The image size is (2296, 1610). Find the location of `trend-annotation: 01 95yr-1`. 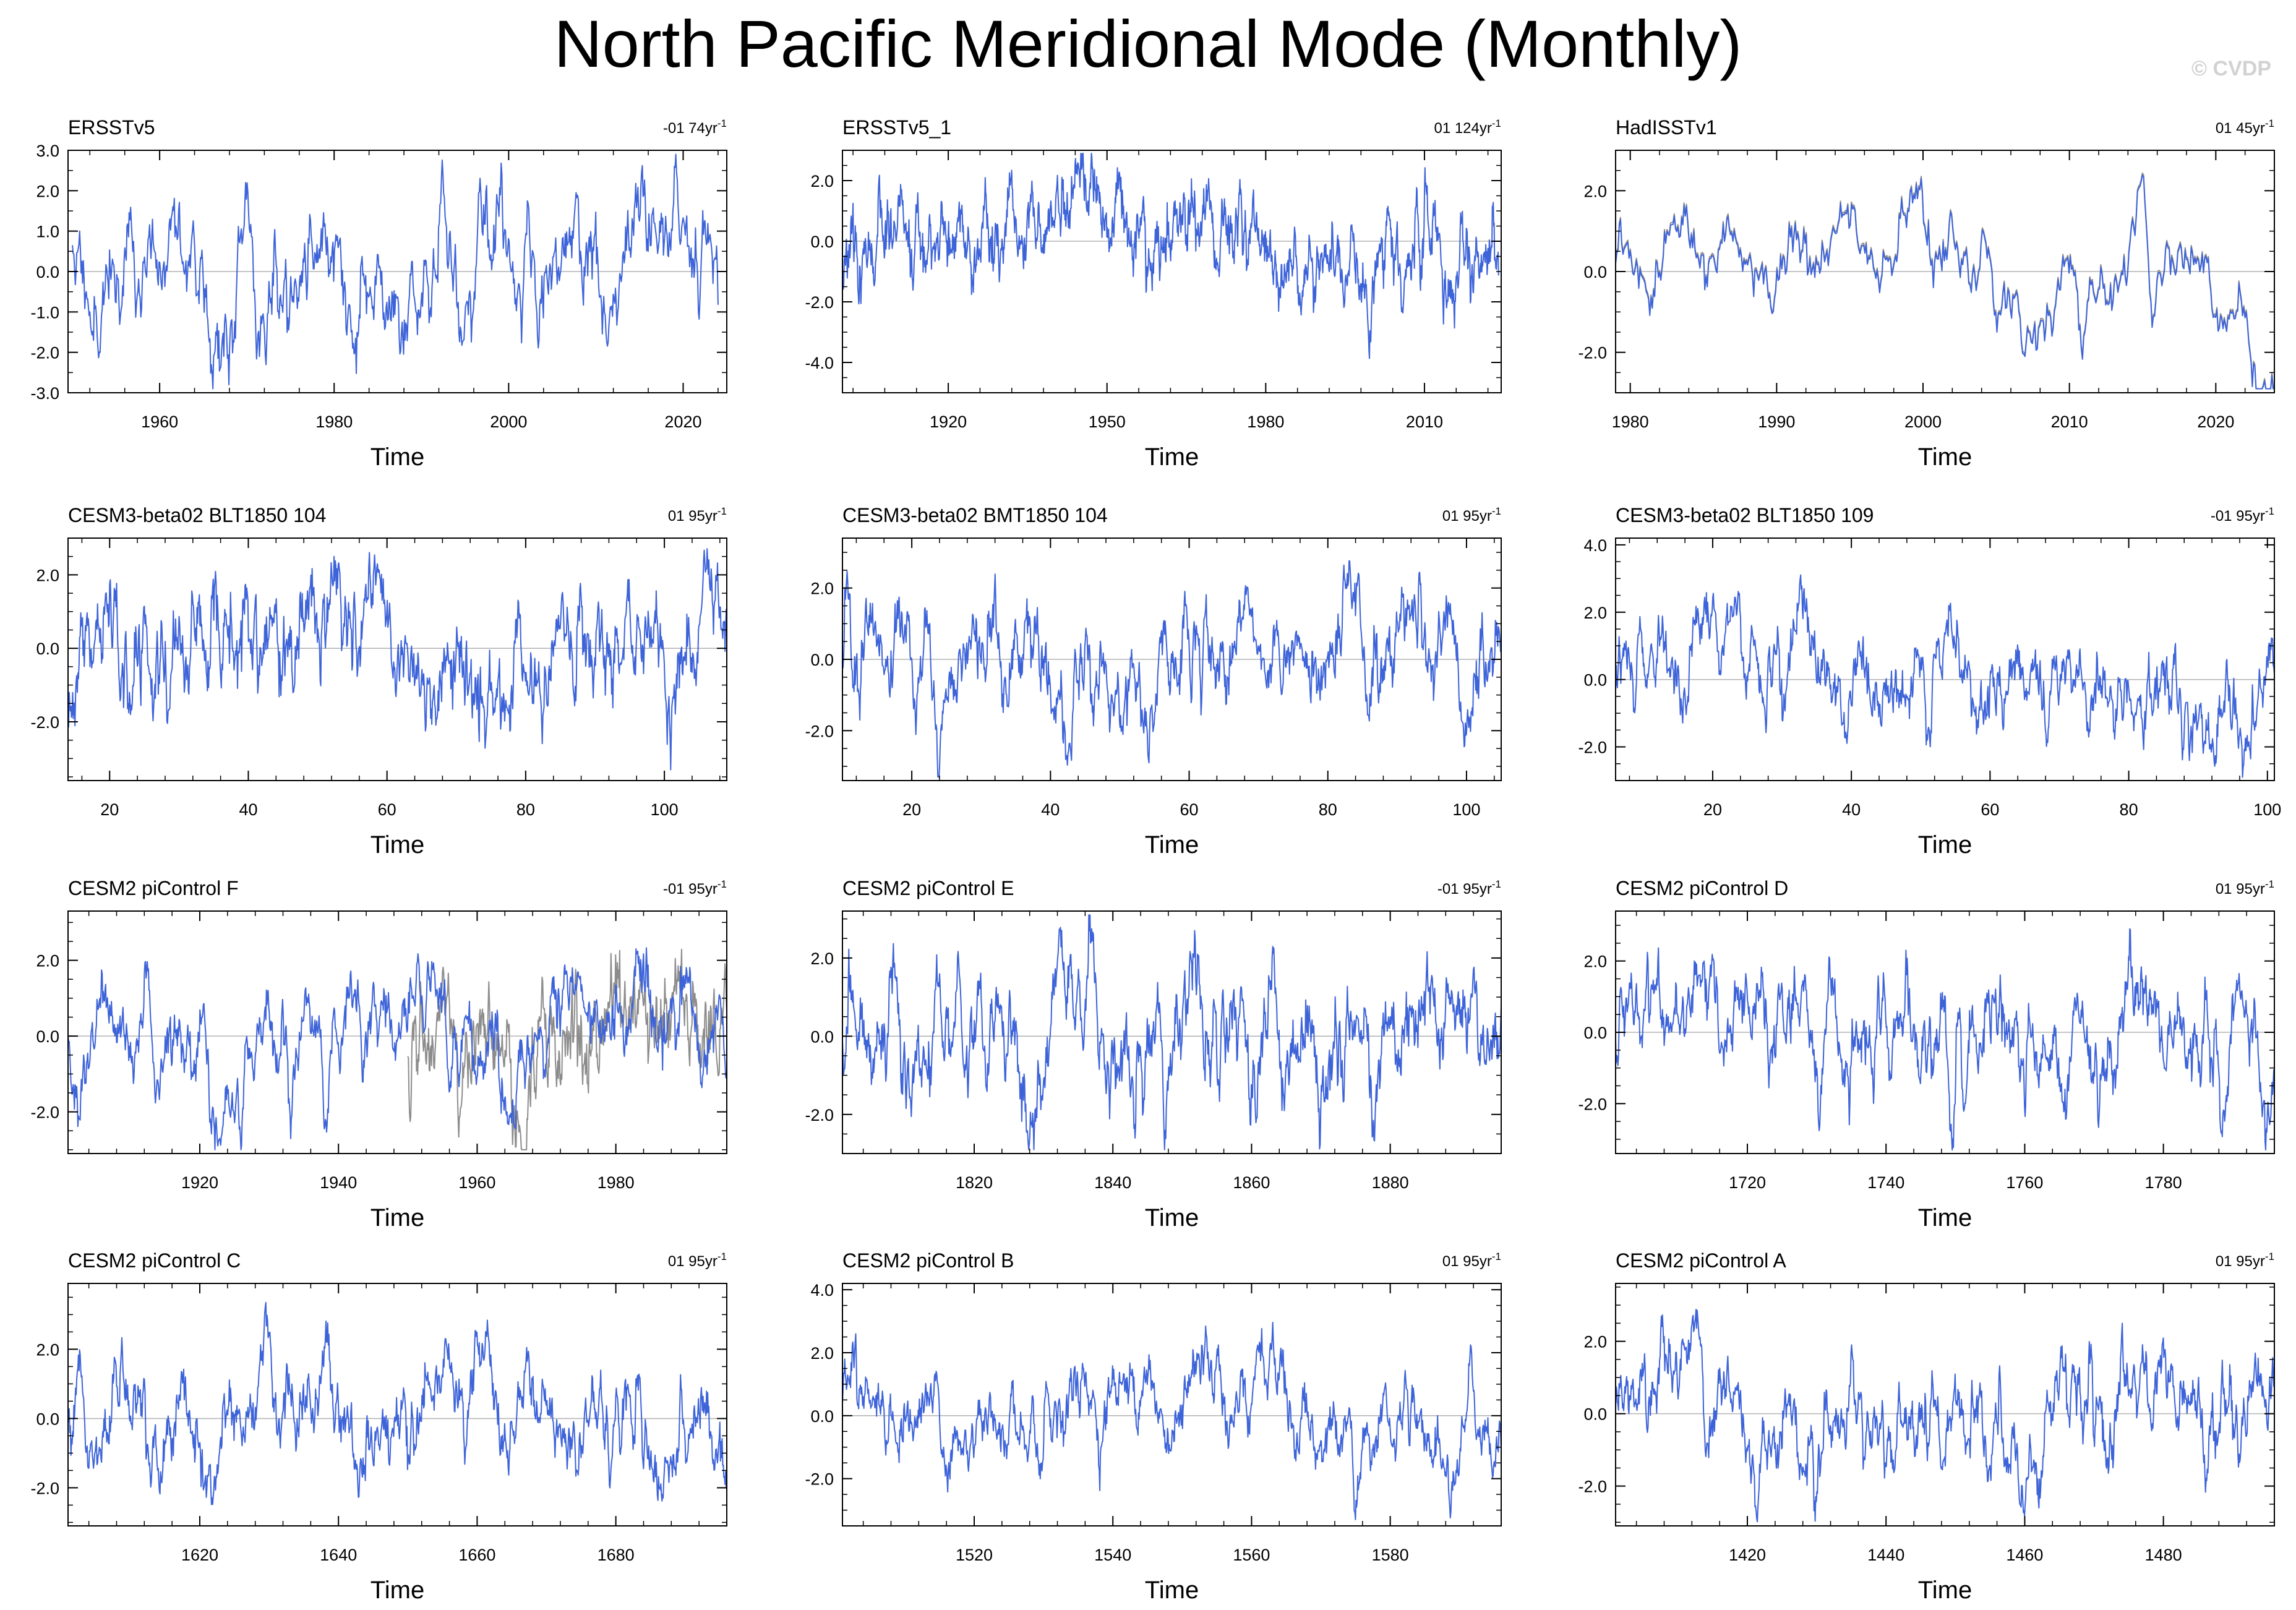

trend-annotation: 01 95yr-1 is located at coordinates (697, 1260).